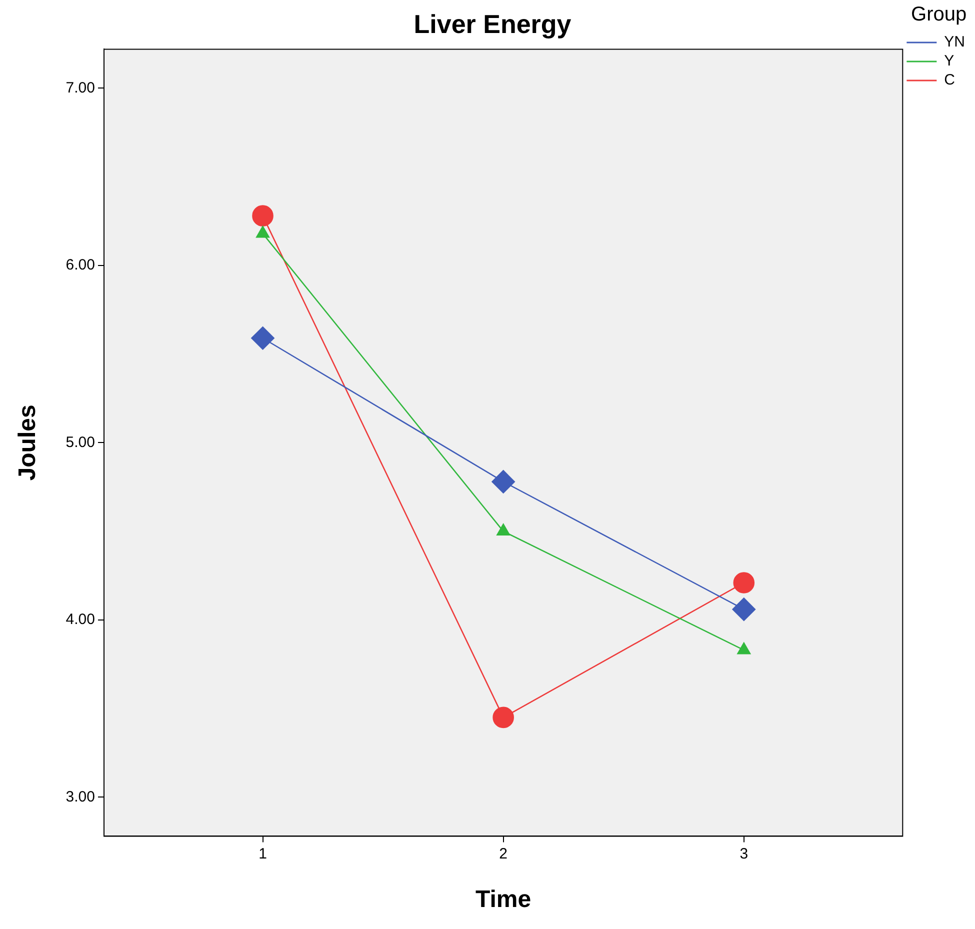  Describe the element at coordinates (744, 853) in the screenshot. I see `x-tick-label: 3` at that location.